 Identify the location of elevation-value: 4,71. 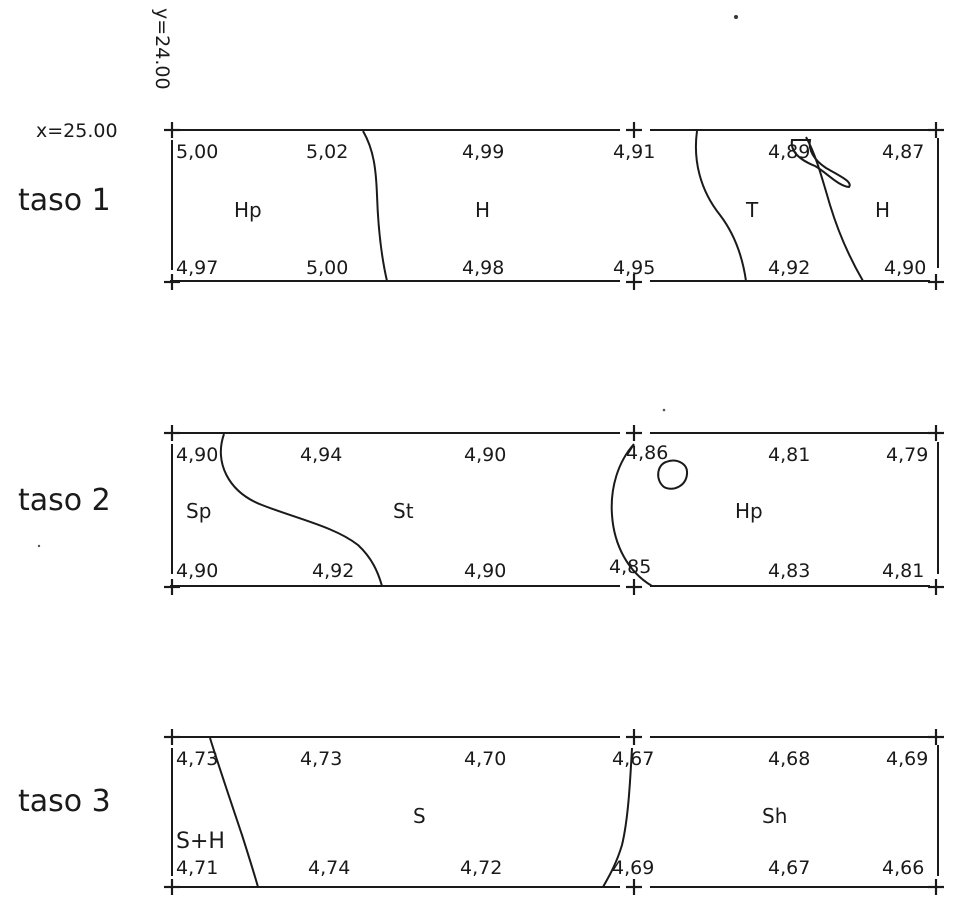
(197, 868).